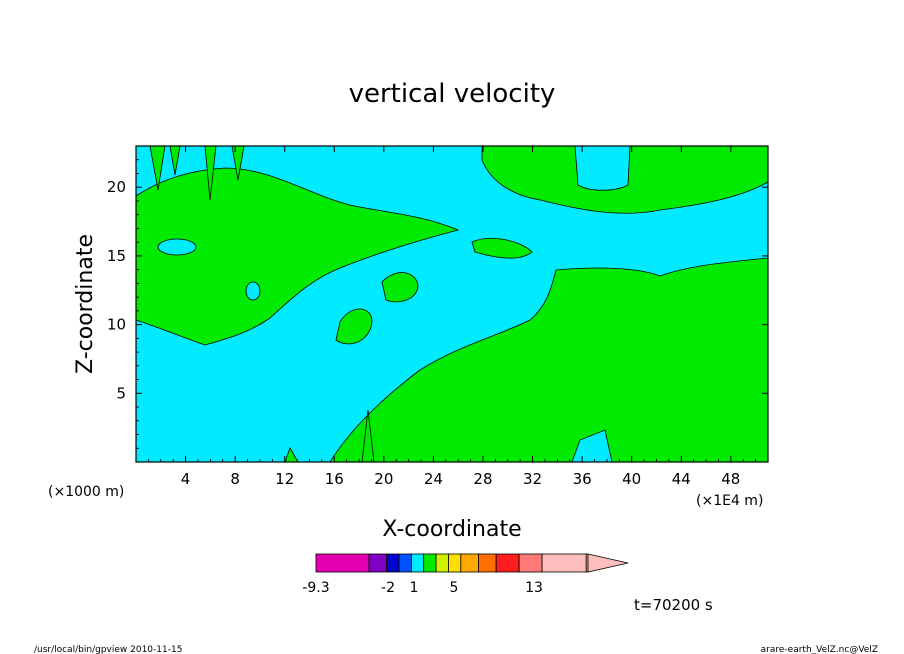  I want to click on x-tick-label: 20, so click(383, 479).